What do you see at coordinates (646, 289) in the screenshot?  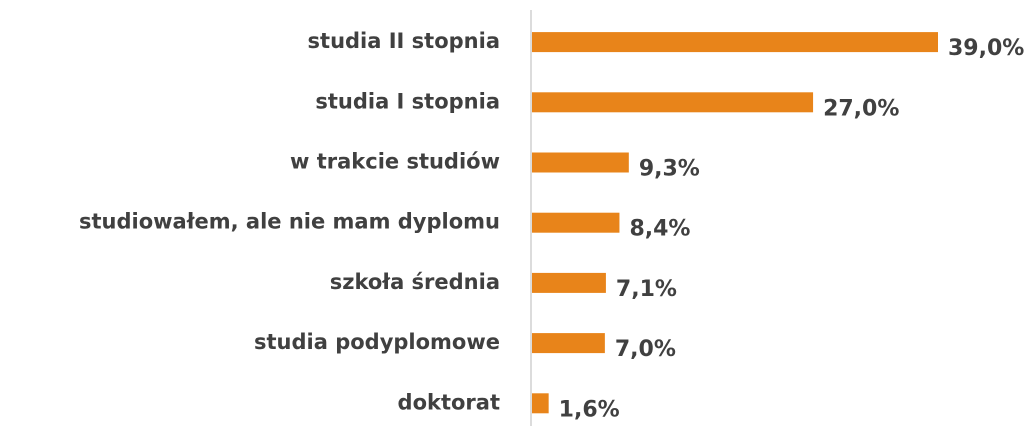 I see `value-label: 7,1%` at bounding box center [646, 289].